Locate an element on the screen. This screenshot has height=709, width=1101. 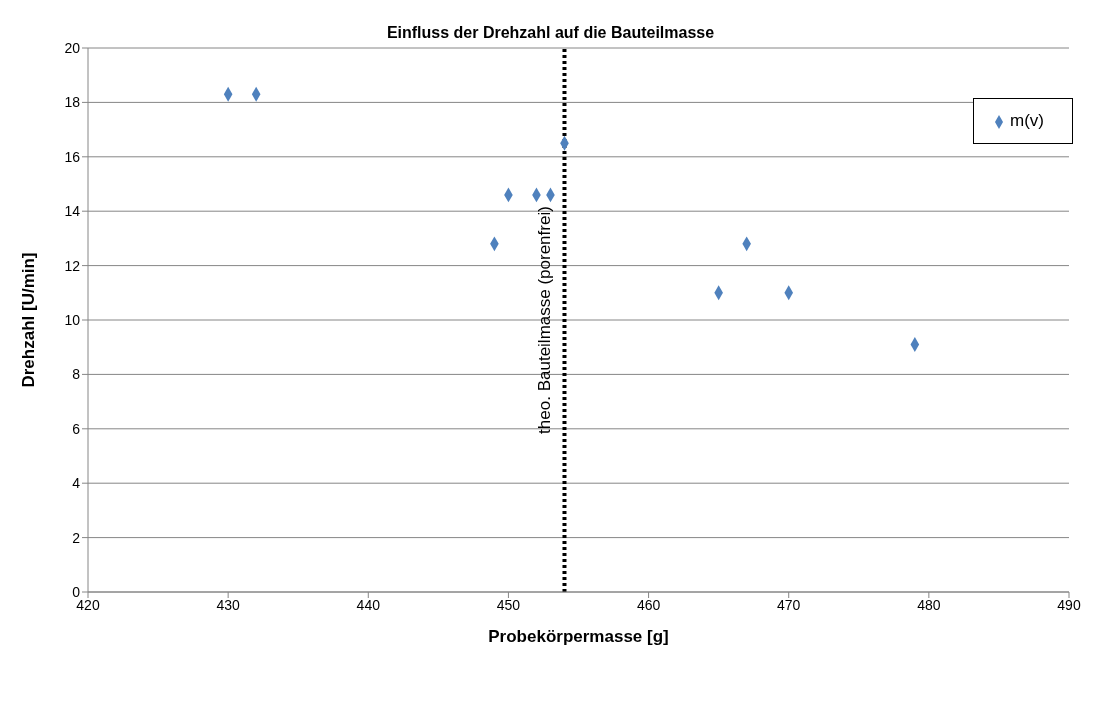
y-tick-label: 18 is located at coordinates (72, 102).